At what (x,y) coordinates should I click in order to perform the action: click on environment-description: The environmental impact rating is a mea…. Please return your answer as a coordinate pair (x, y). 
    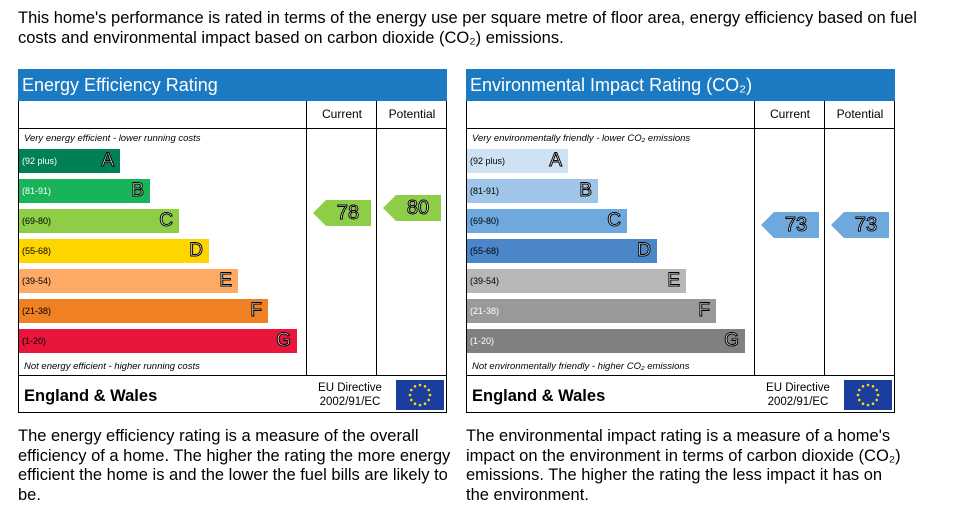
    Looking at the image, I should click on (683, 465).